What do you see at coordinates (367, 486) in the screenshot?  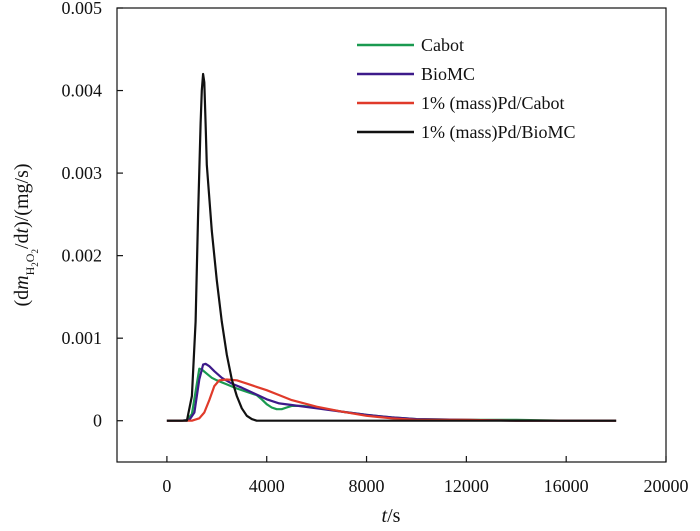 I see `x-tick-label: 8000` at bounding box center [367, 486].